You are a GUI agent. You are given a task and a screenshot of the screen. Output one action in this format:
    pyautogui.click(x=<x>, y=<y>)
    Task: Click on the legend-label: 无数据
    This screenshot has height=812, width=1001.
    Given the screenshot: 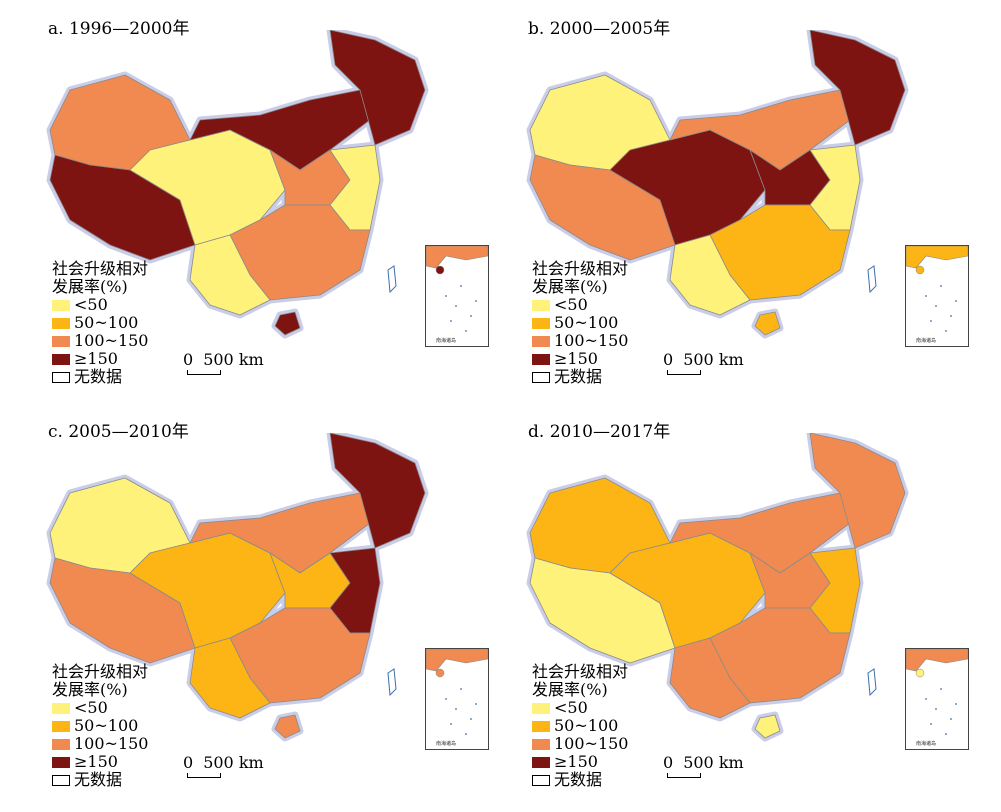 What is the action you would take?
    pyautogui.click(x=578, y=779)
    